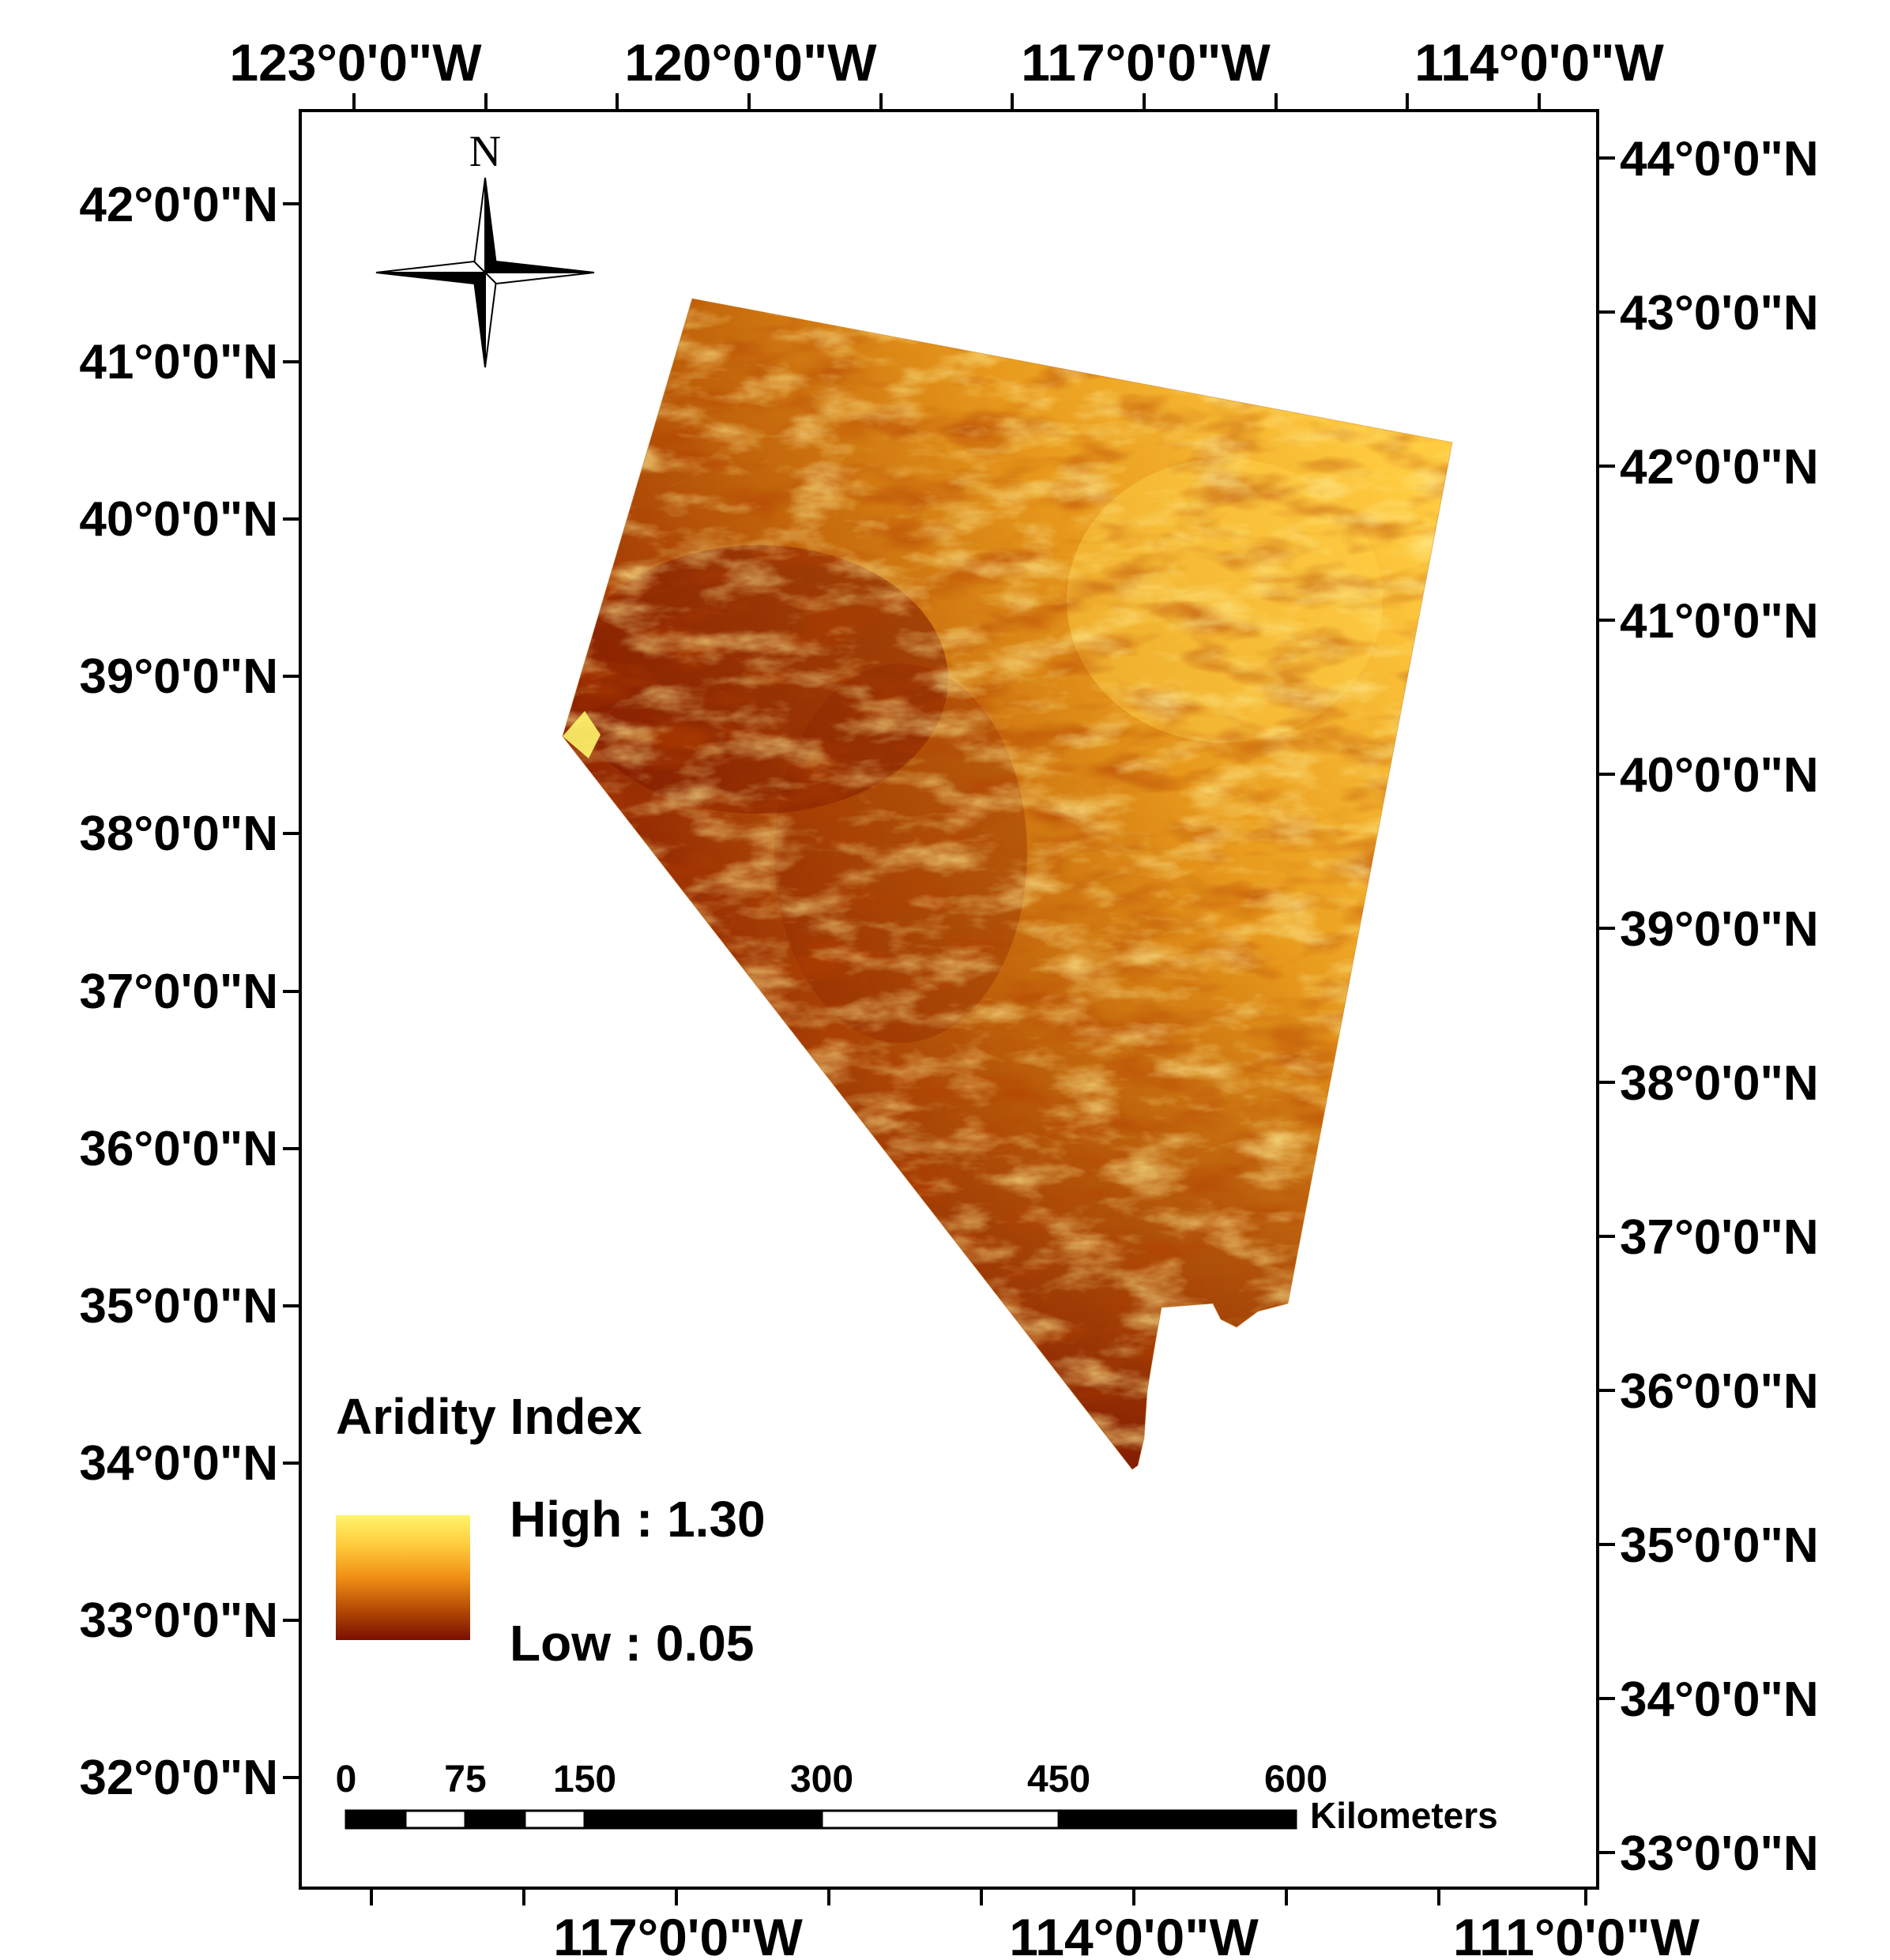 Image resolution: width=1890 pixels, height=1960 pixels. Describe the element at coordinates (178, 362) in the screenshot. I see `lat-label-left-2: 41°0'0"N` at that location.